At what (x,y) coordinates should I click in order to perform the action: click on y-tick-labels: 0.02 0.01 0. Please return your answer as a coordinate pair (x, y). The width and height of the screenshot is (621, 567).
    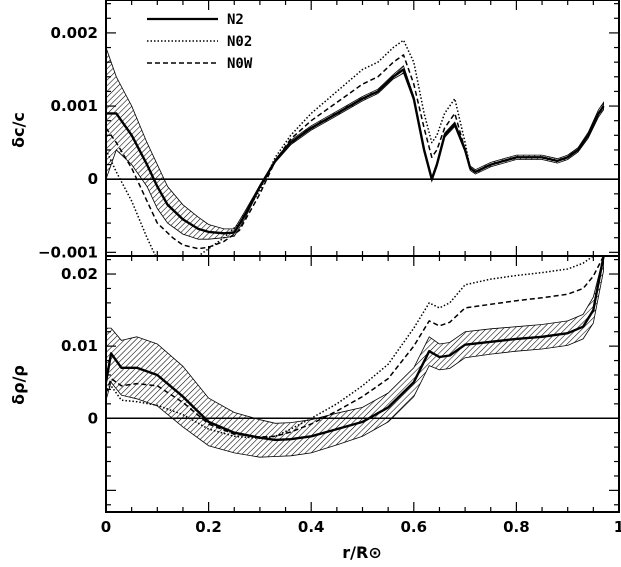
    Looking at the image, I should click on (79, 346).